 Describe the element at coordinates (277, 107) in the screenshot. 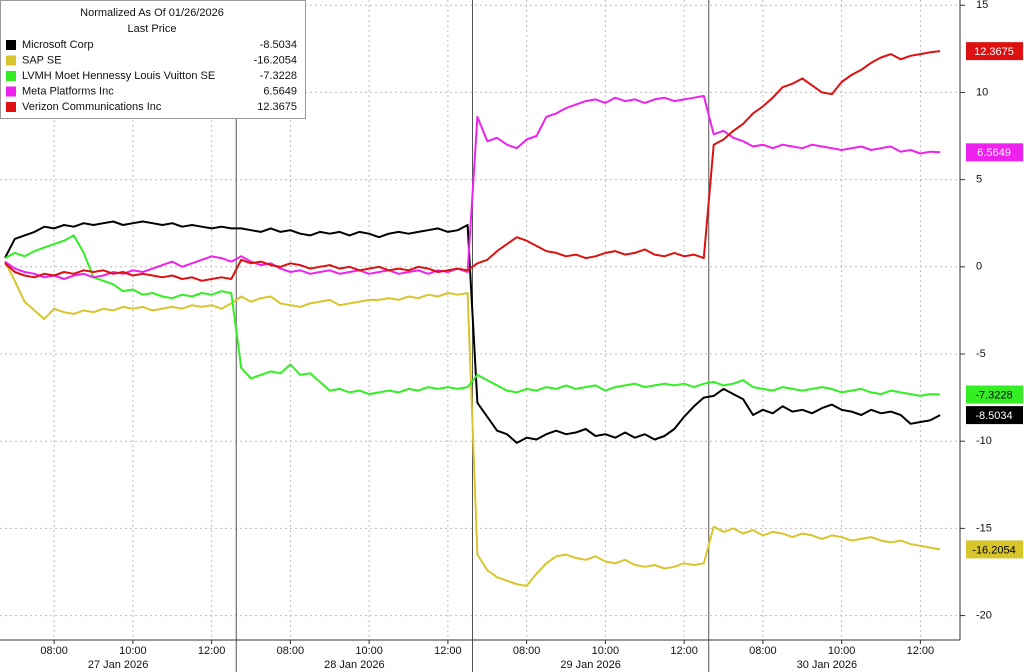

I see `legend-value: 12.3675` at that location.